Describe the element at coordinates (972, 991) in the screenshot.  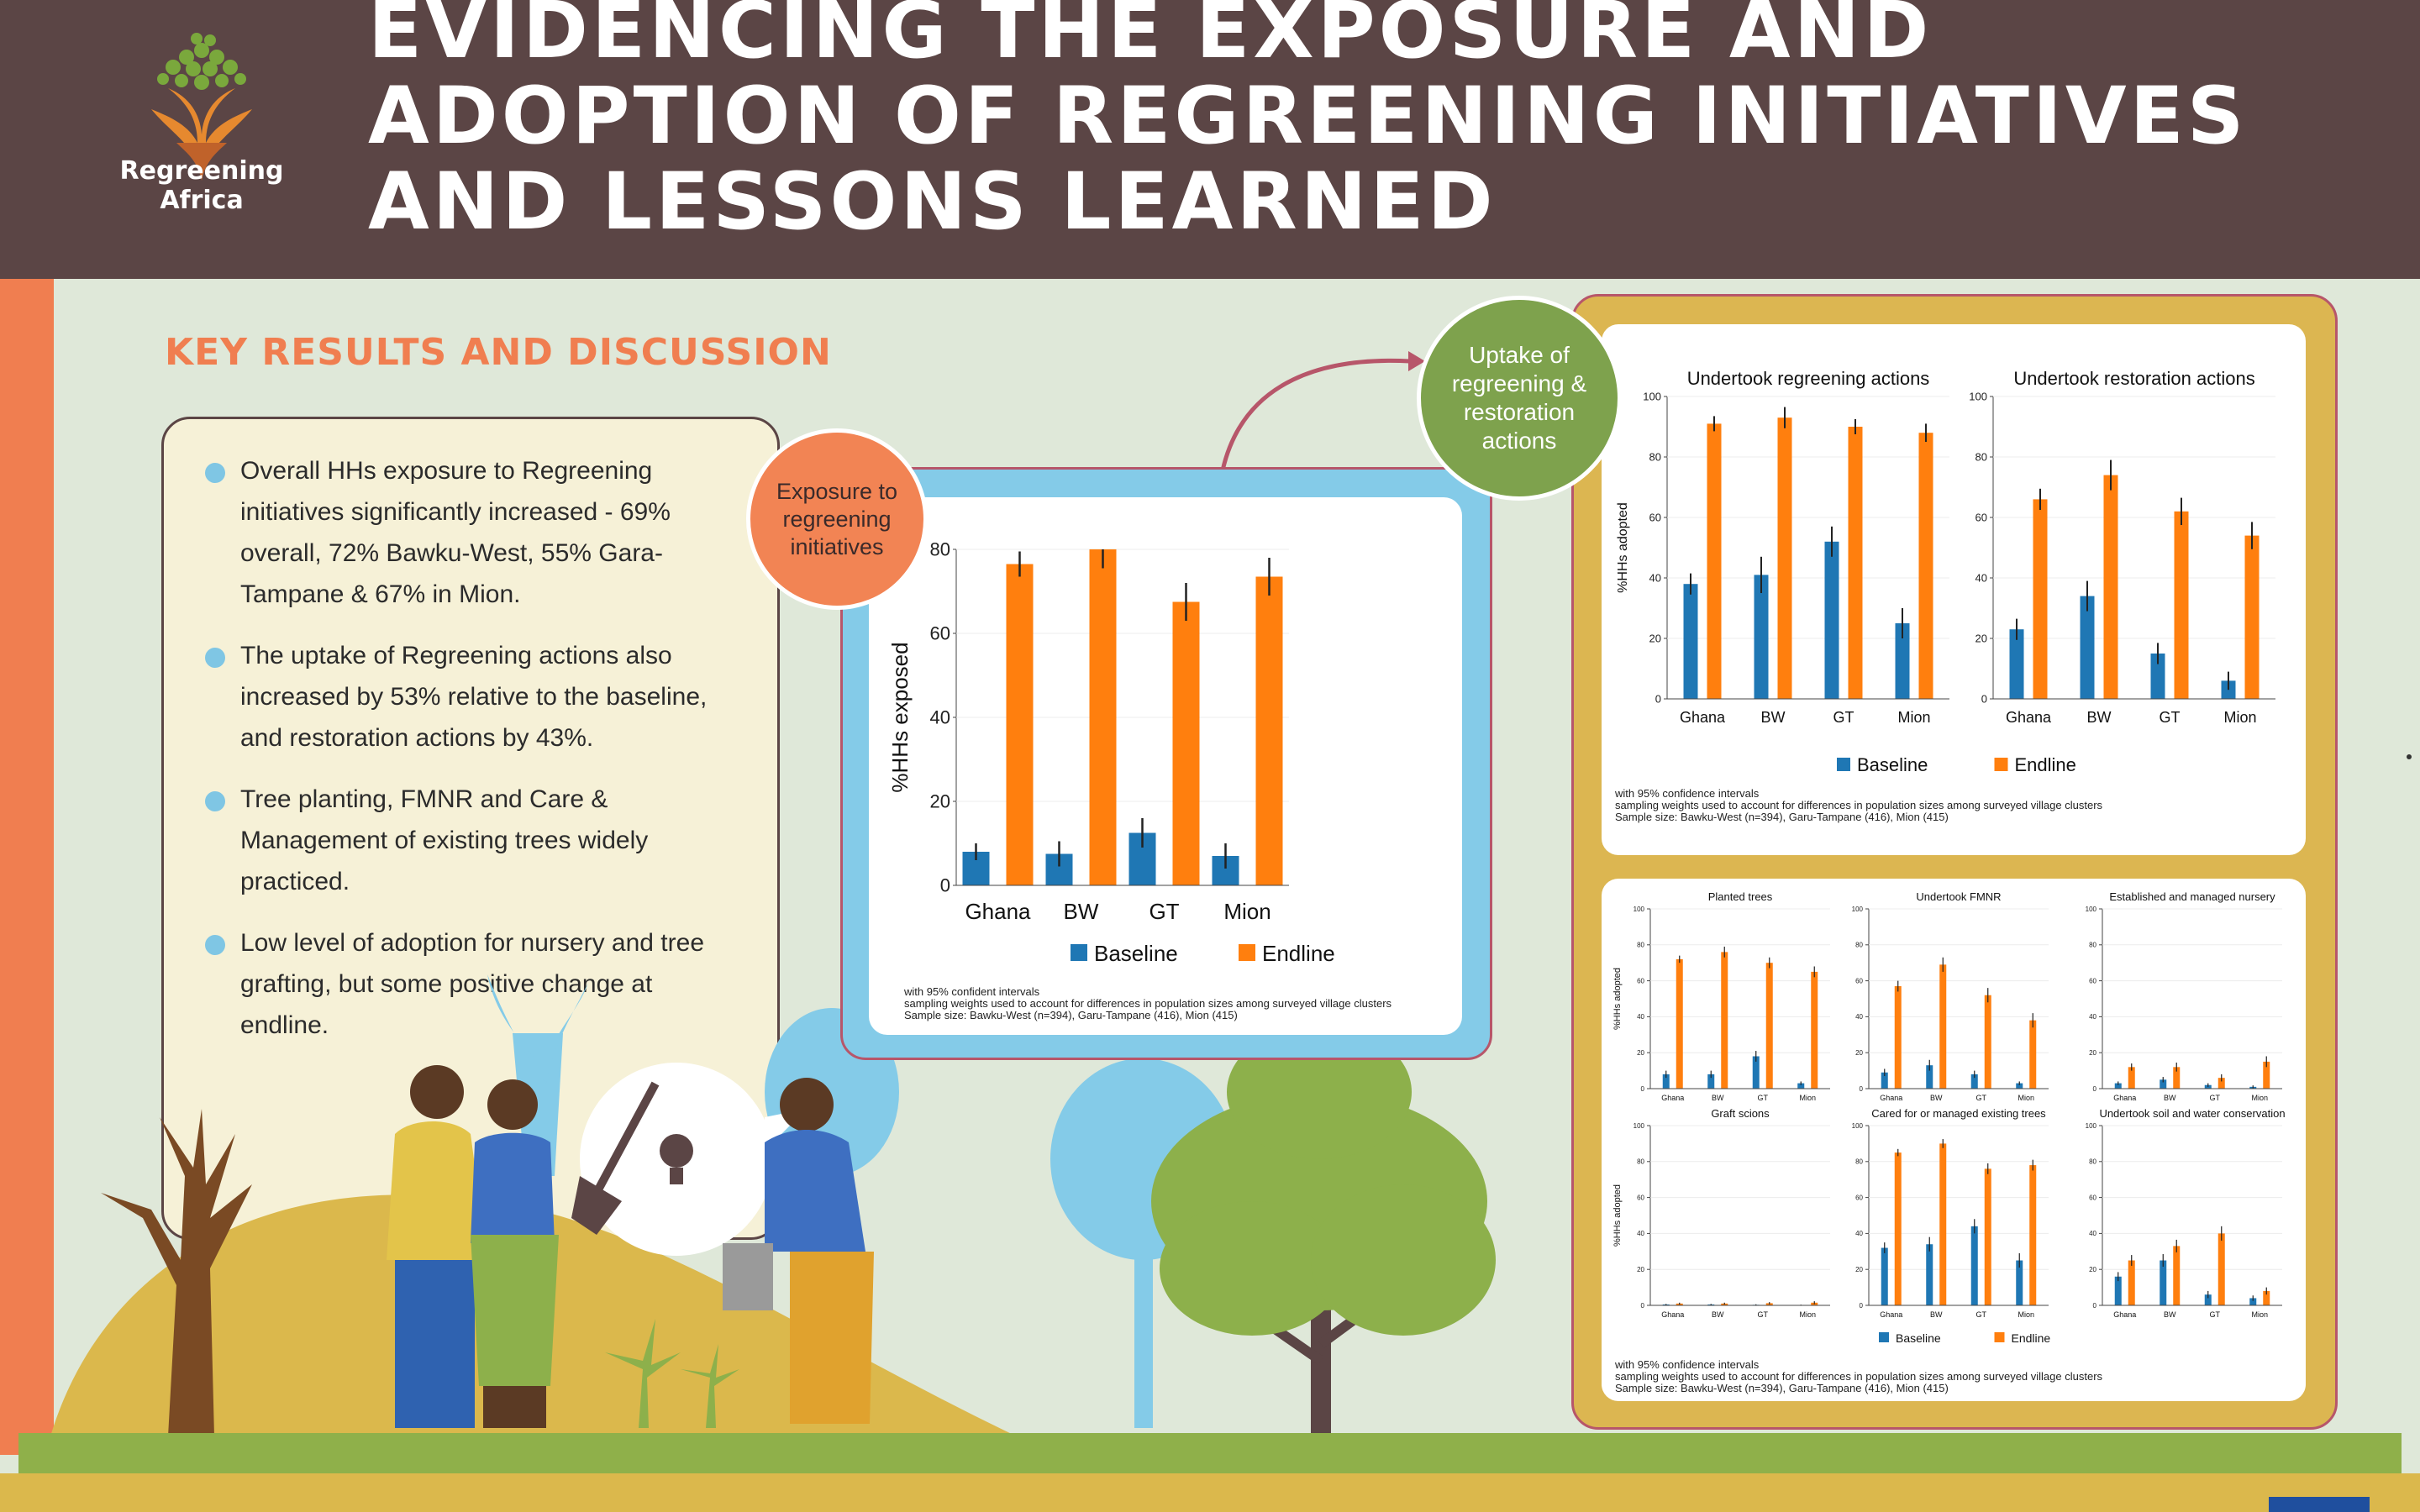
I see `note-line: with 95% confident intervals` at that location.